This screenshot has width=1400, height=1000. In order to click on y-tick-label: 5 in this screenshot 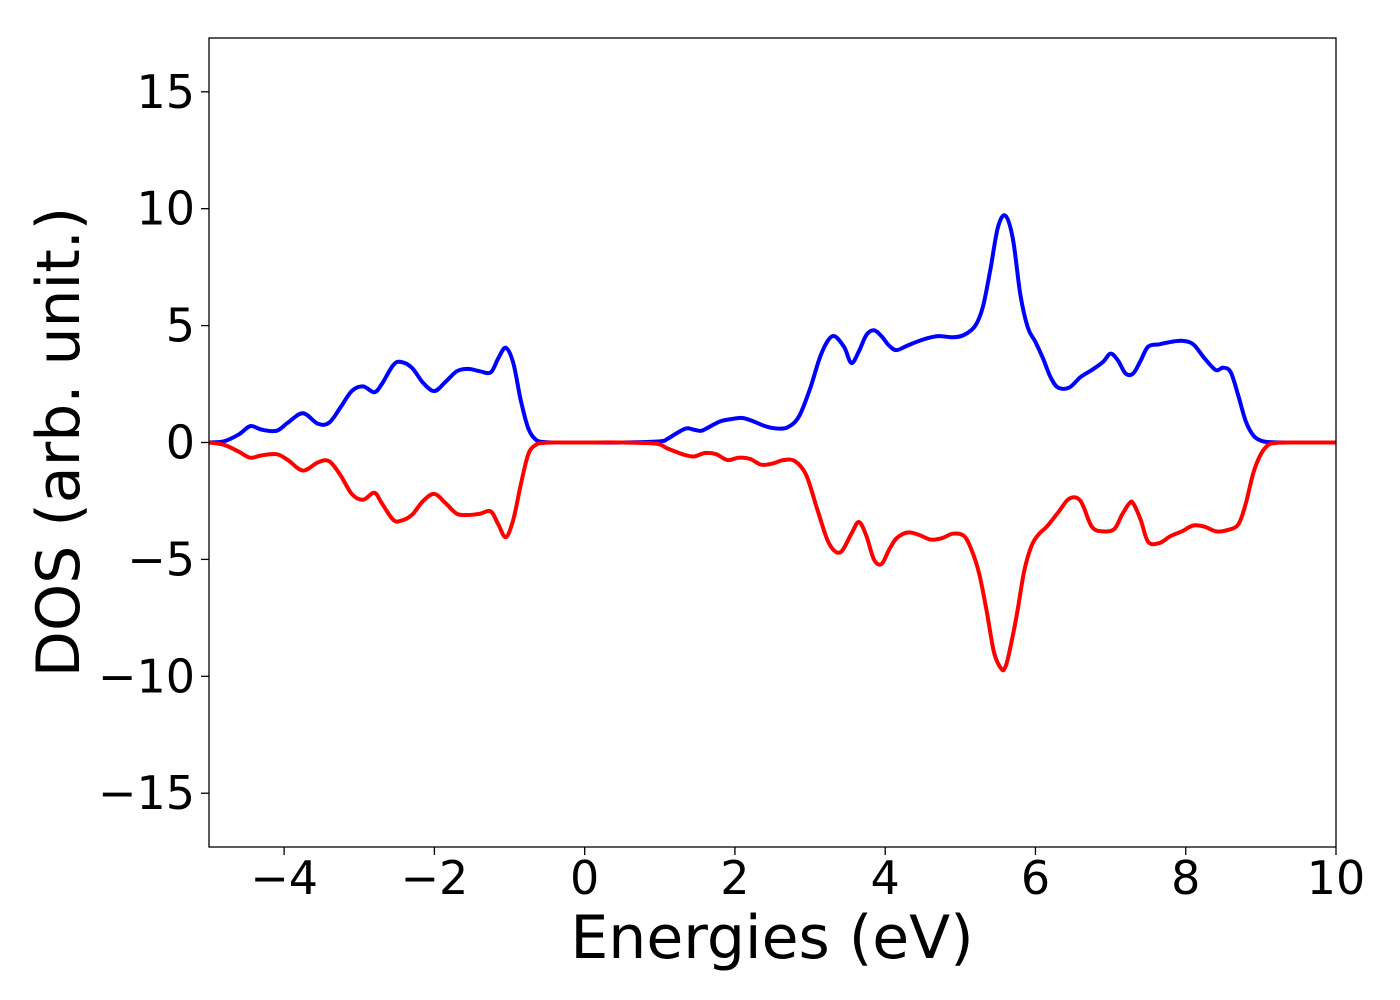, I will do `click(180, 326)`.